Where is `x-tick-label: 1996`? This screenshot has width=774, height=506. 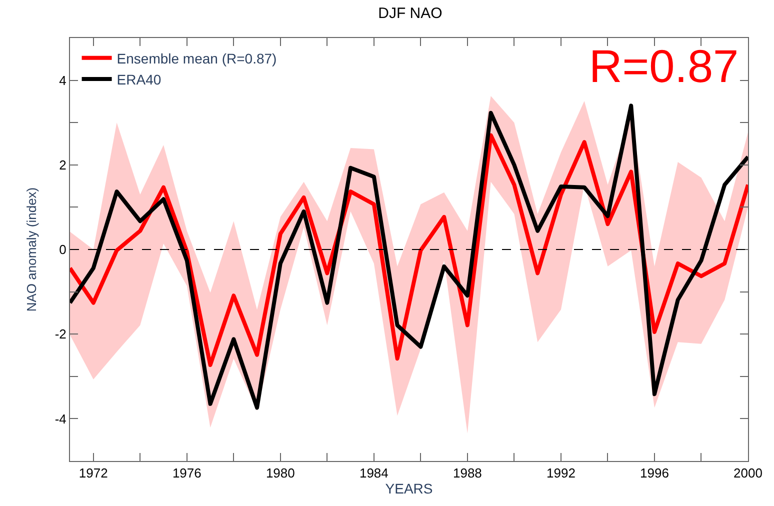 x-tick-label: 1996 is located at coordinates (654, 473).